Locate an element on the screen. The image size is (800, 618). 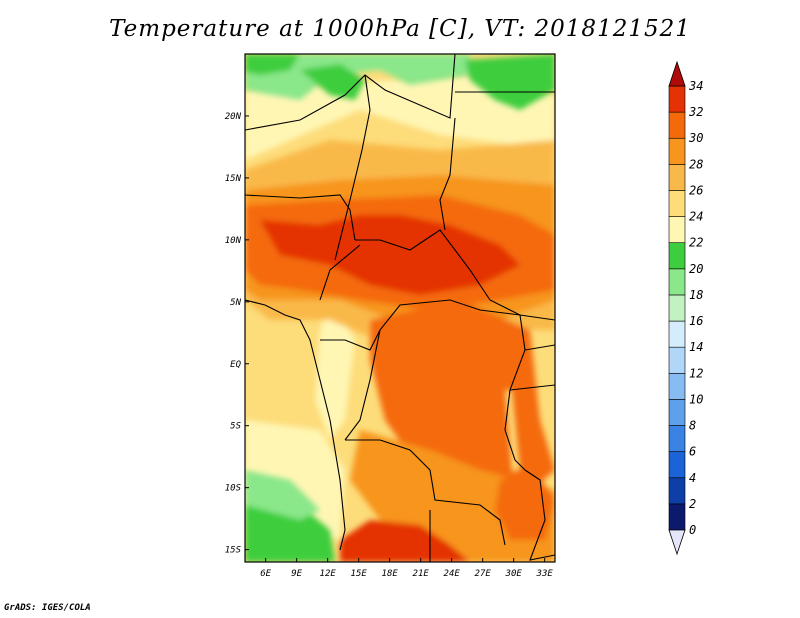
grads-credit: GrADS: IGES/COLA is located at coordinates (47, 608).